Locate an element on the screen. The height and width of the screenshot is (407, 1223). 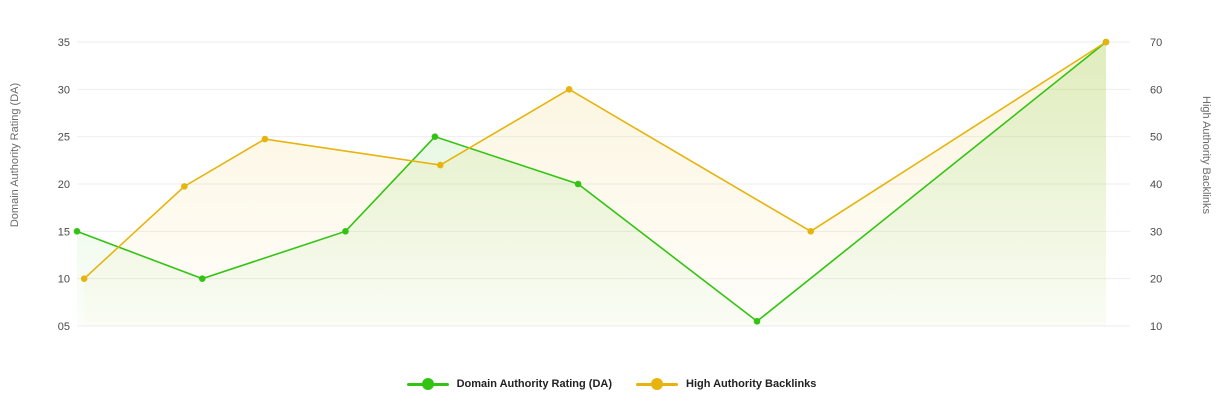
left-tick-label: 20 is located at coordinates (64, 185).